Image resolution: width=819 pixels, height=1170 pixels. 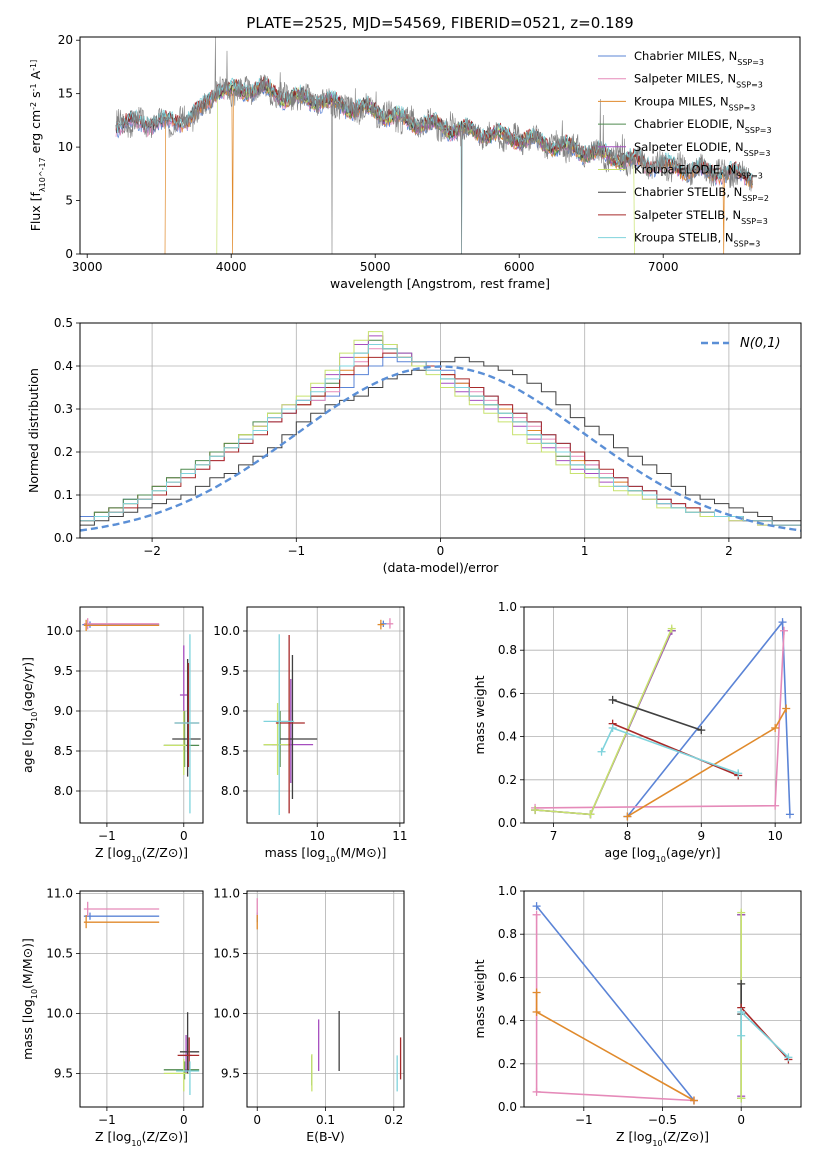 I want to click on legend-label: Kroupa ELODIE, NSSP=3, so click(x=698, y=172).